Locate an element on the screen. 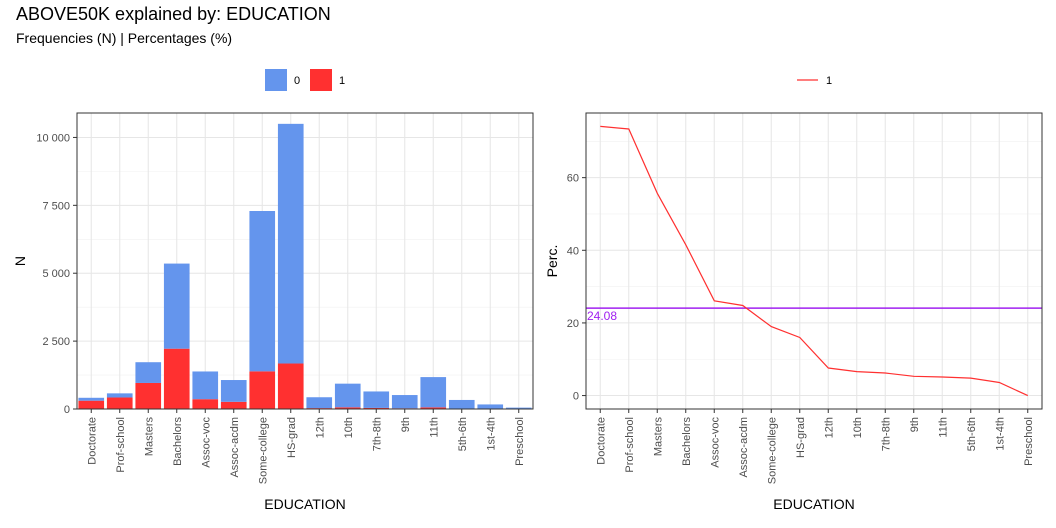  chart-title: ABOVE50K explained by: EDUCATION is located at coordinates (173, 14).